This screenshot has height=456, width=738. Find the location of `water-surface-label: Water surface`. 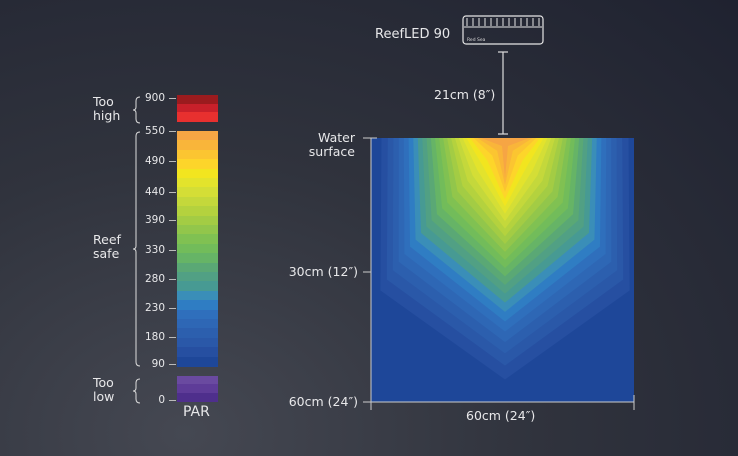

water-surface-label: Water surface is located at coordinates (331, 144).